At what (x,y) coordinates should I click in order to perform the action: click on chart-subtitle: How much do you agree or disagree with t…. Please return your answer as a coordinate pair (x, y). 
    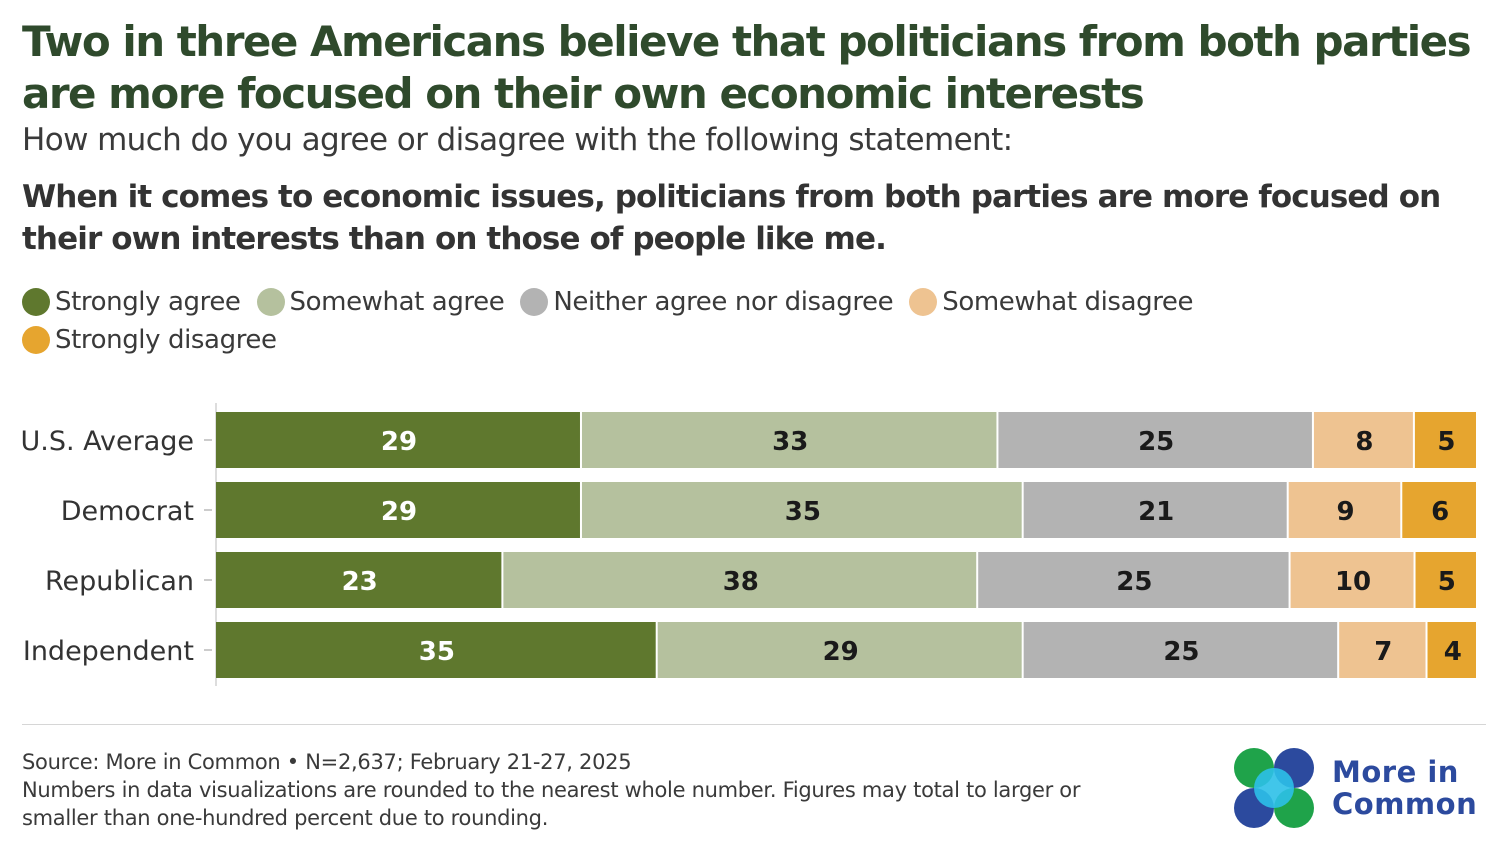
    Looking at the image, I should click on (517, 140).